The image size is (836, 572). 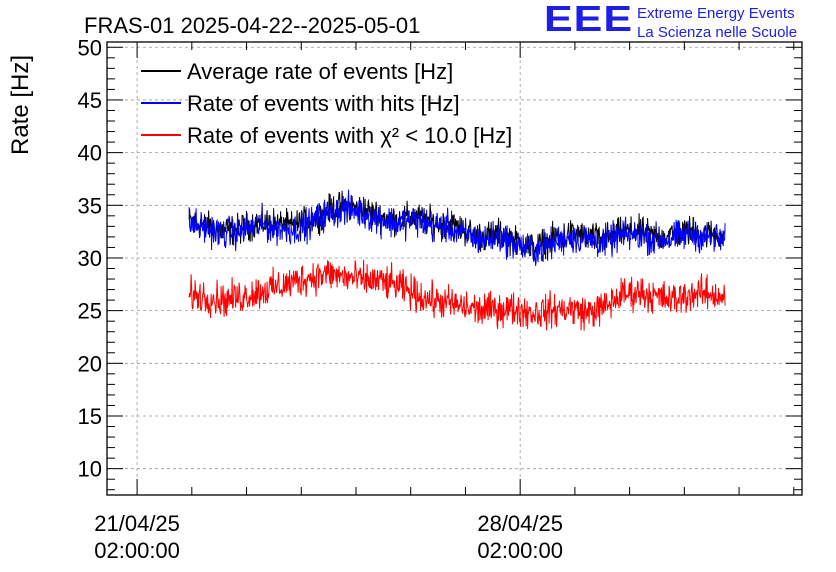 I want to click on eee-logo-text: EEE, so click(x=589, y=20).